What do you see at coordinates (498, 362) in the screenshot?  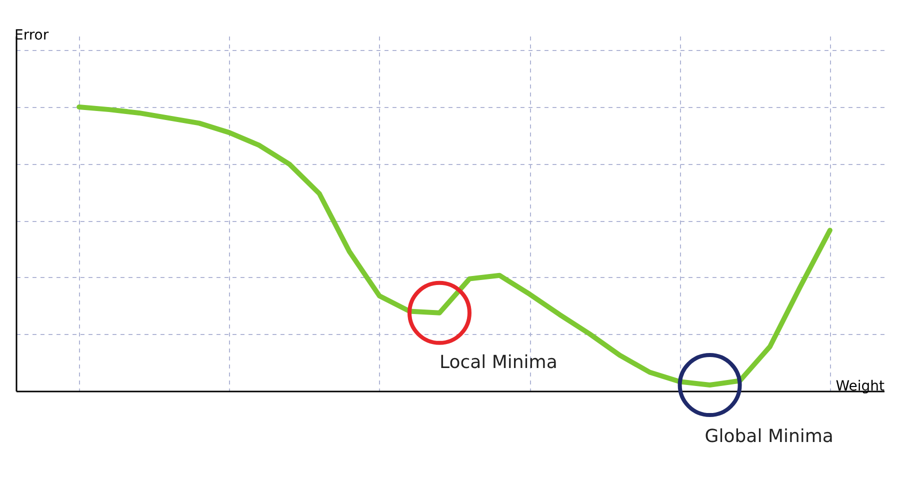 I see `annotation: Local Minima` at bounding box center [498, 362].